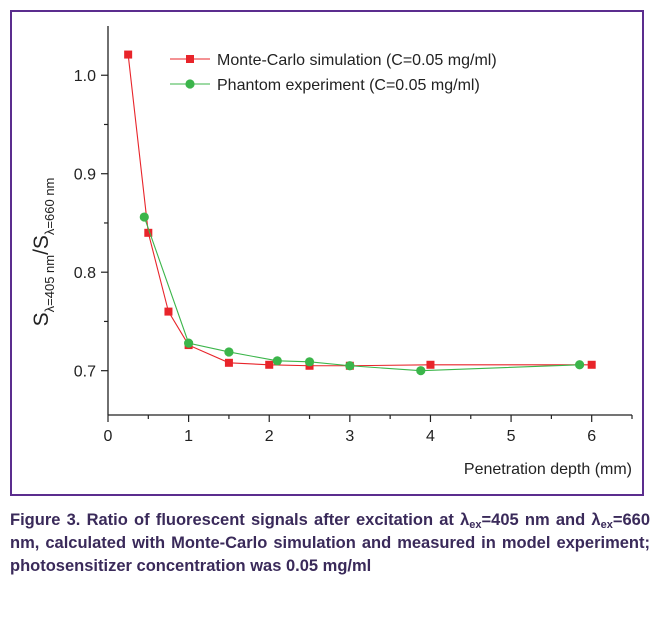  I want to click on y-tick-label: 0.9, so click(85, 175).